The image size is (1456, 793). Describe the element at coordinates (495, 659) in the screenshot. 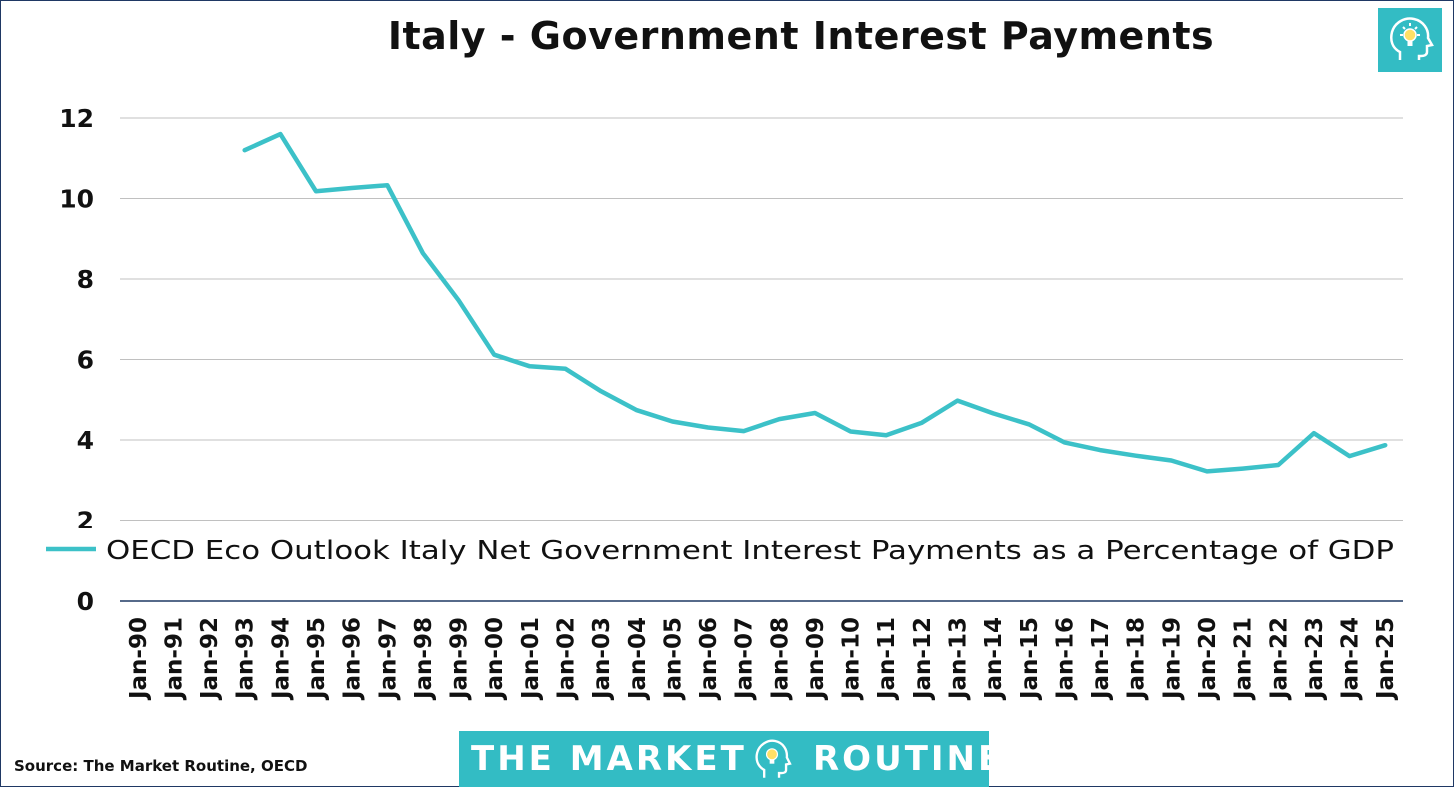

I see `x-tick-label: Jan-00` at that location.